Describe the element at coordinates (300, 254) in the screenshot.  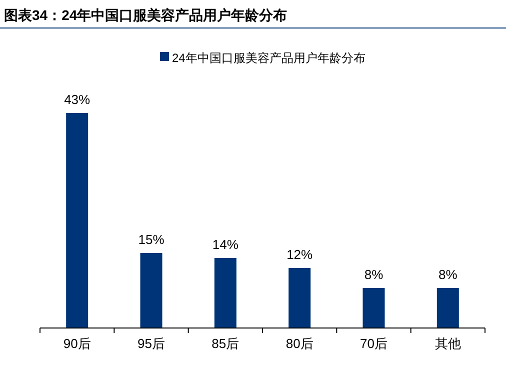
I see `data-label: 12%` at that location.